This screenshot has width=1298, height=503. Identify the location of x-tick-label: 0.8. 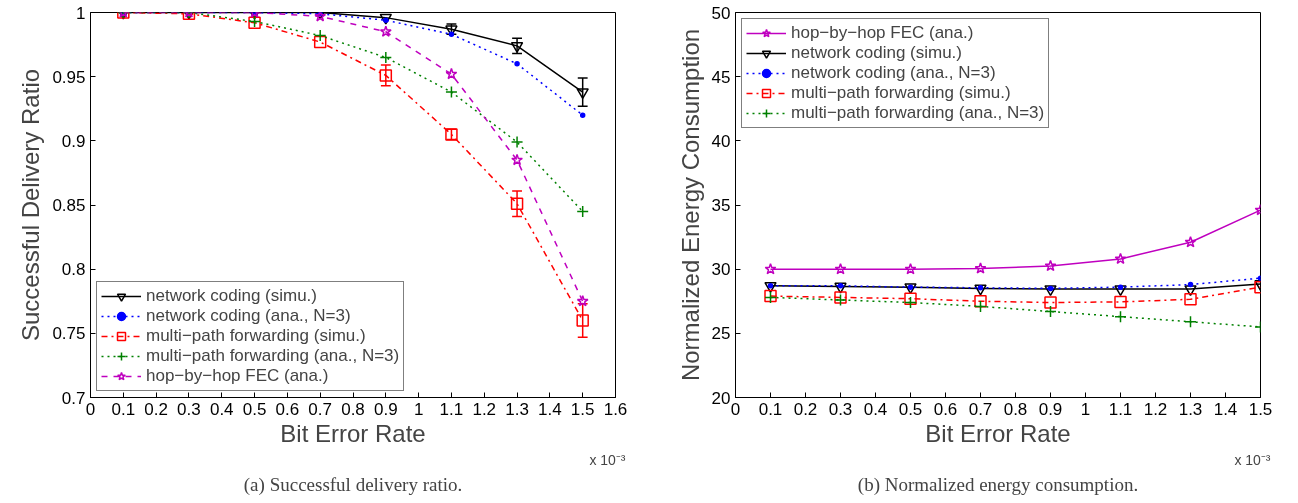
(353, 409).